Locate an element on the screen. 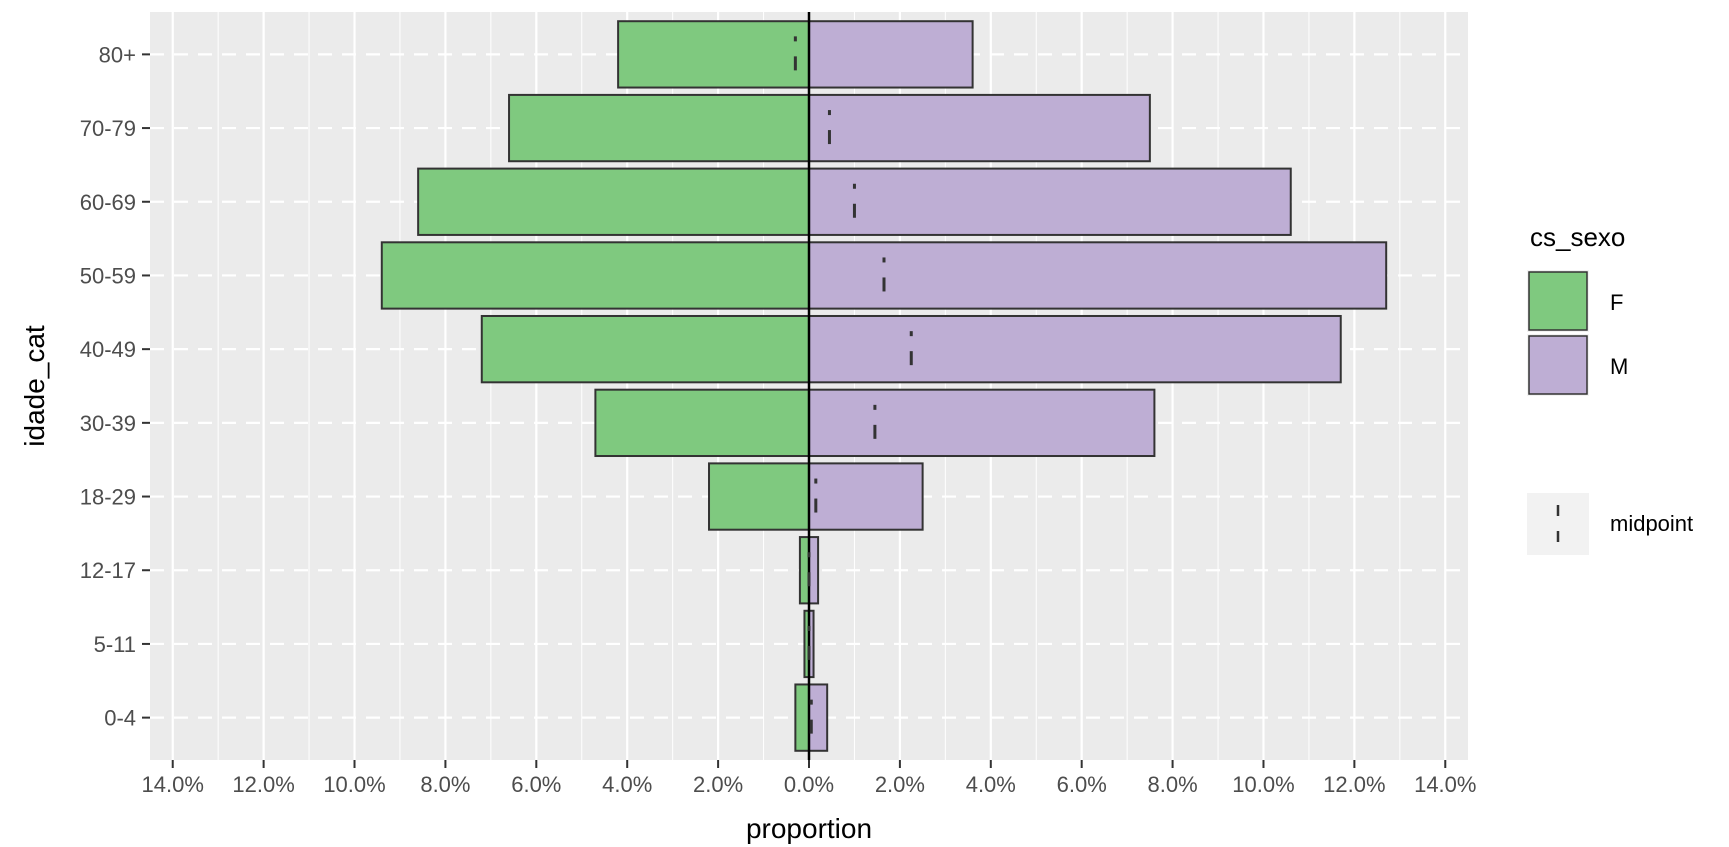 Image resolution: width=1729 pixels, height=847 pixels. y-tick-label: 80+ is located at coordinates (117, 54).